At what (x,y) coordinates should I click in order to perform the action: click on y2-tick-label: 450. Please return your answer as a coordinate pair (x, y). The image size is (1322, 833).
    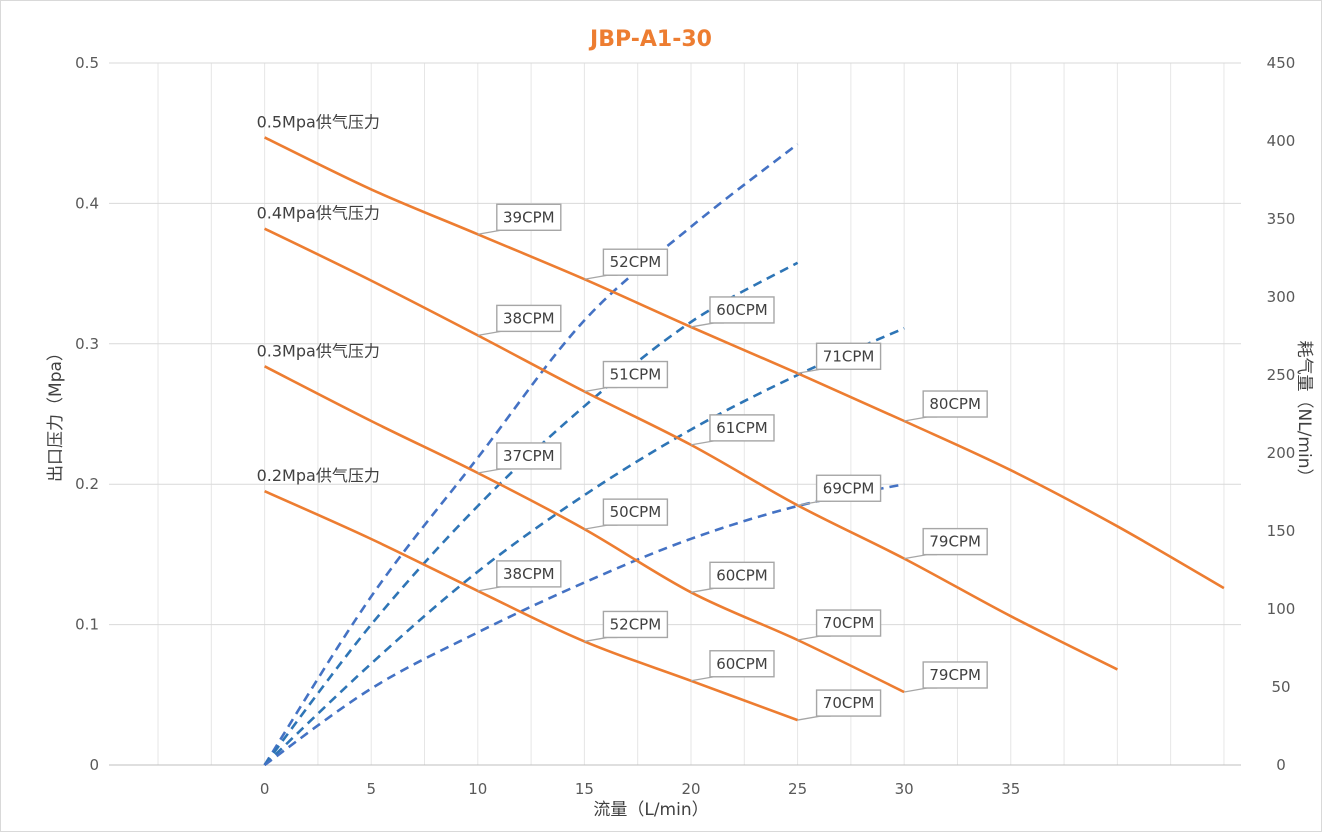
    Looking at the image, I should click on (1281, 63).